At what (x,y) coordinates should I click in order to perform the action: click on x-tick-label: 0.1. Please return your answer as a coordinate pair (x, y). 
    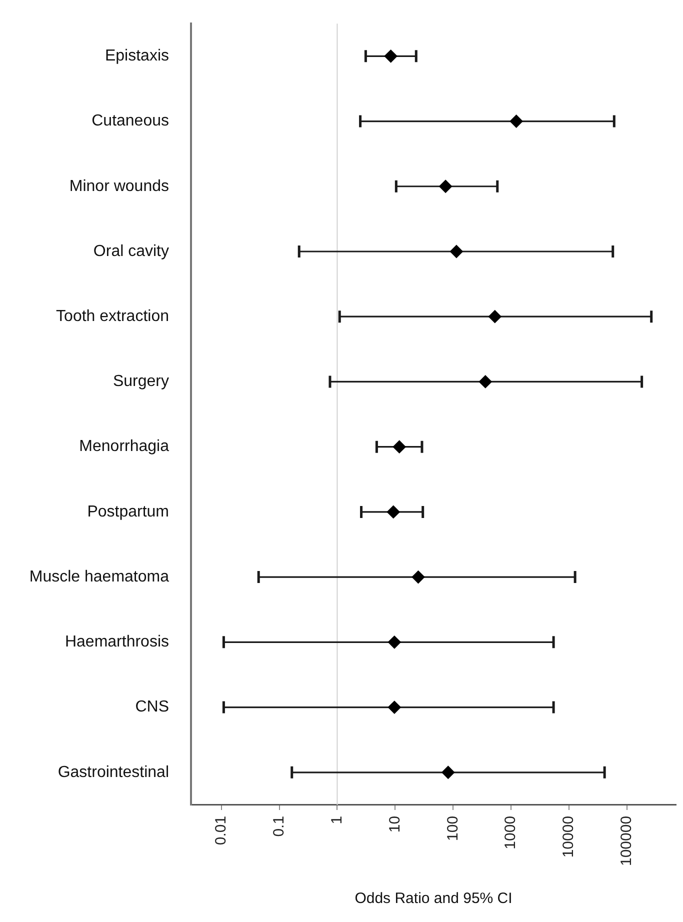
    Looking at the image, I should click on (279, 826).